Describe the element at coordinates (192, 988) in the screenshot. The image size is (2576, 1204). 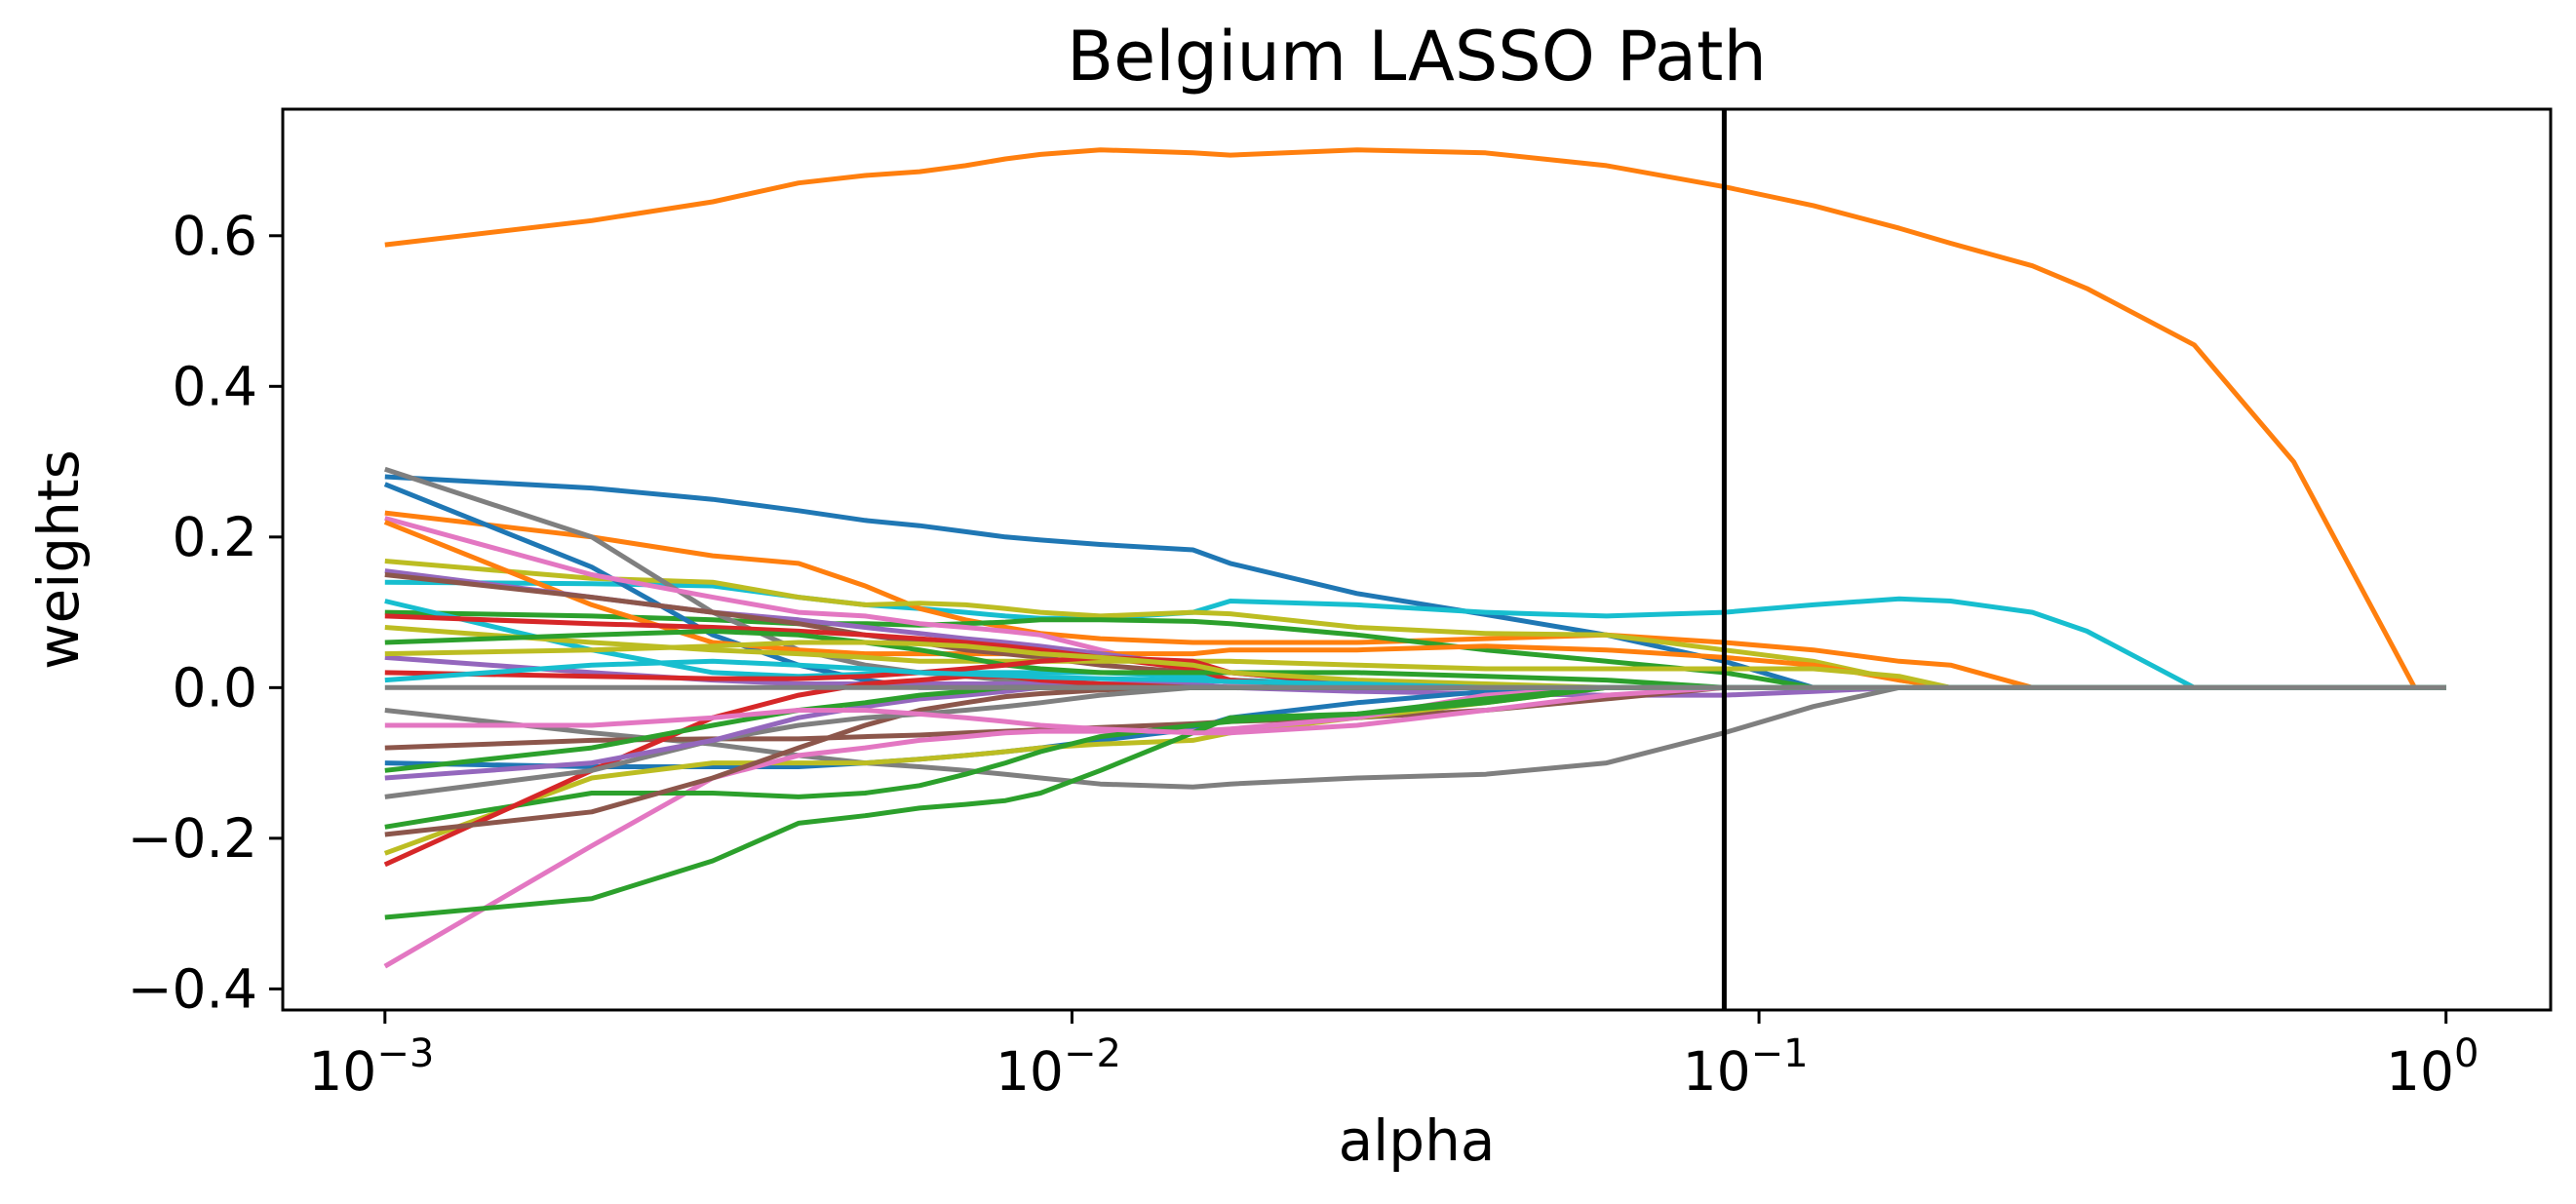
I see `y-tick-label: −0.4` at that location.